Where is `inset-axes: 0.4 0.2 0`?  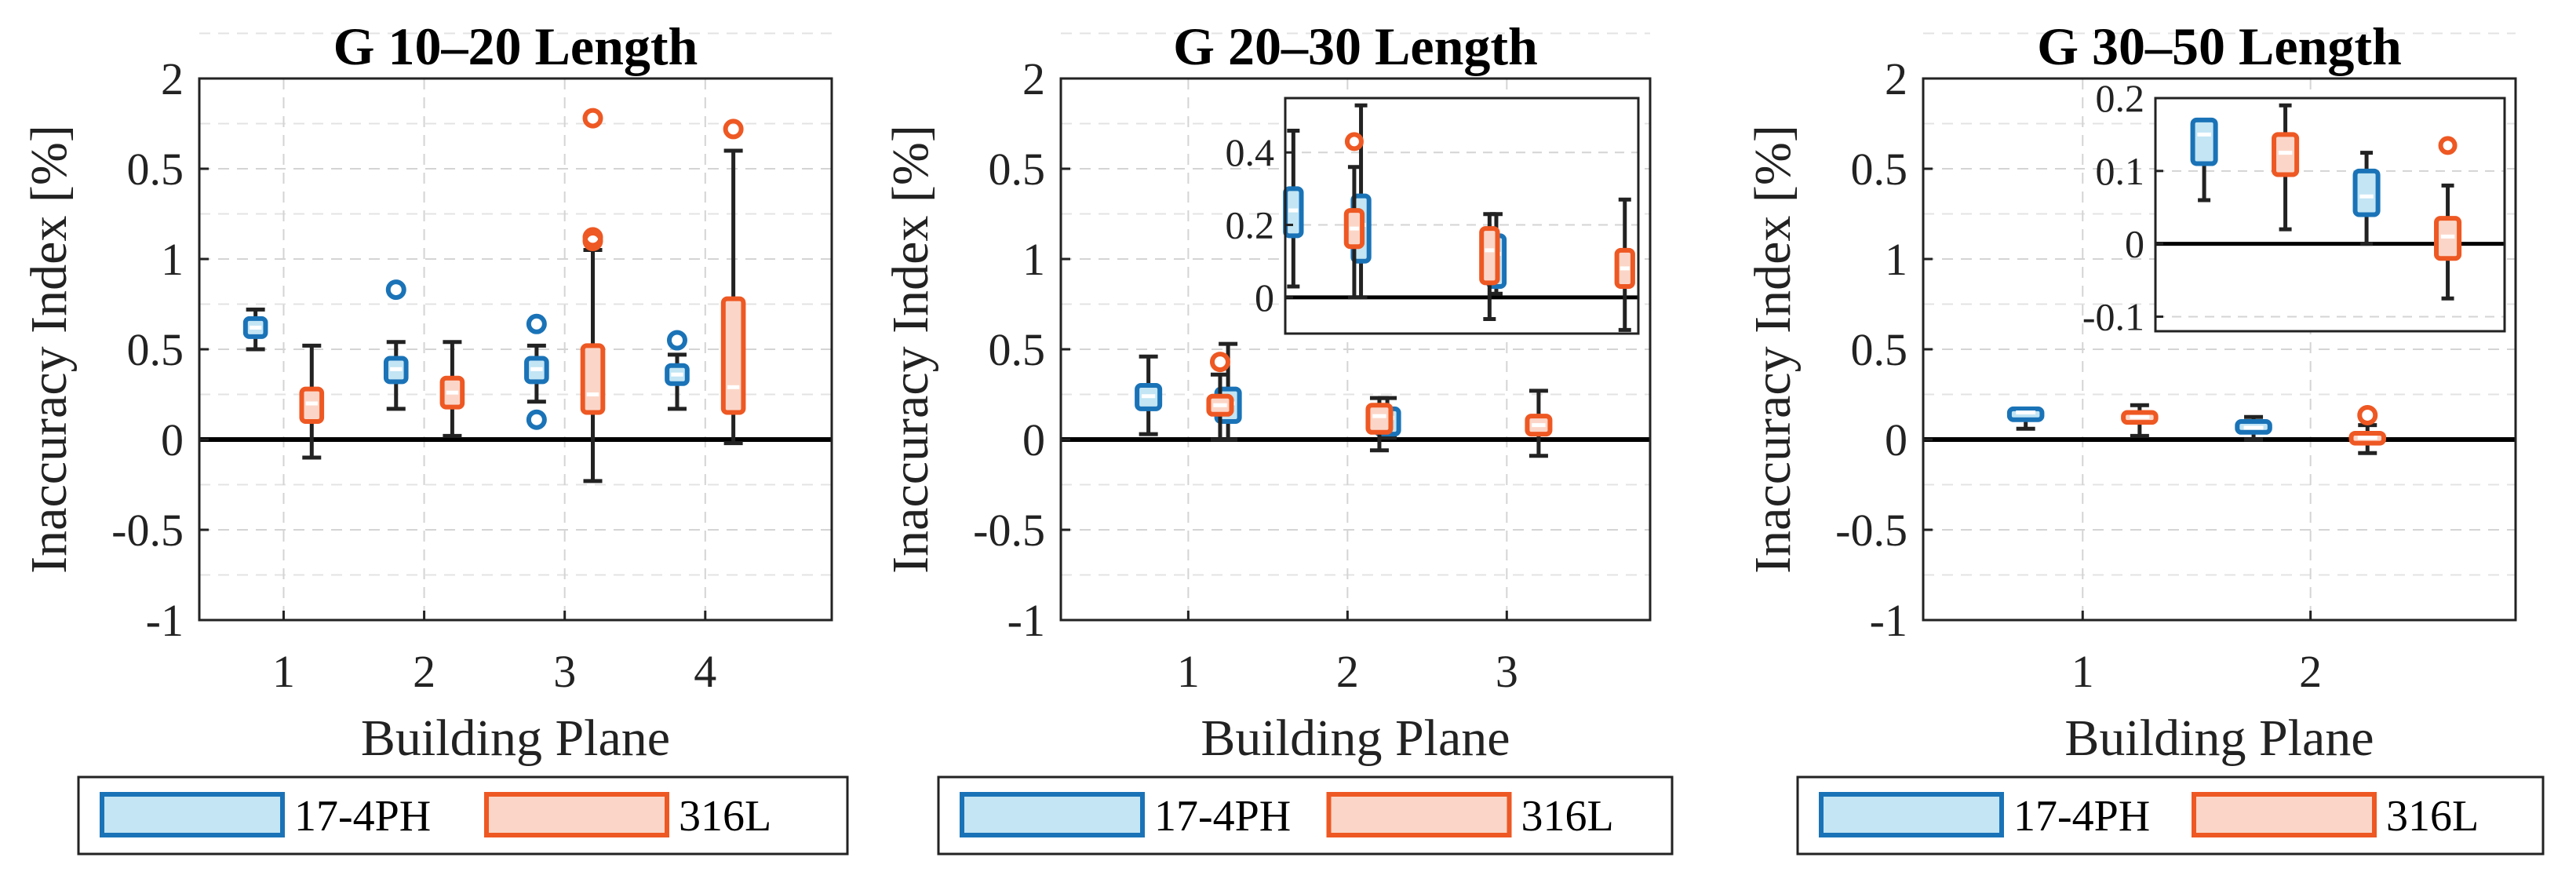 inset-axes: 0.4 0.2 0 is located at coordinates (1433, 216).